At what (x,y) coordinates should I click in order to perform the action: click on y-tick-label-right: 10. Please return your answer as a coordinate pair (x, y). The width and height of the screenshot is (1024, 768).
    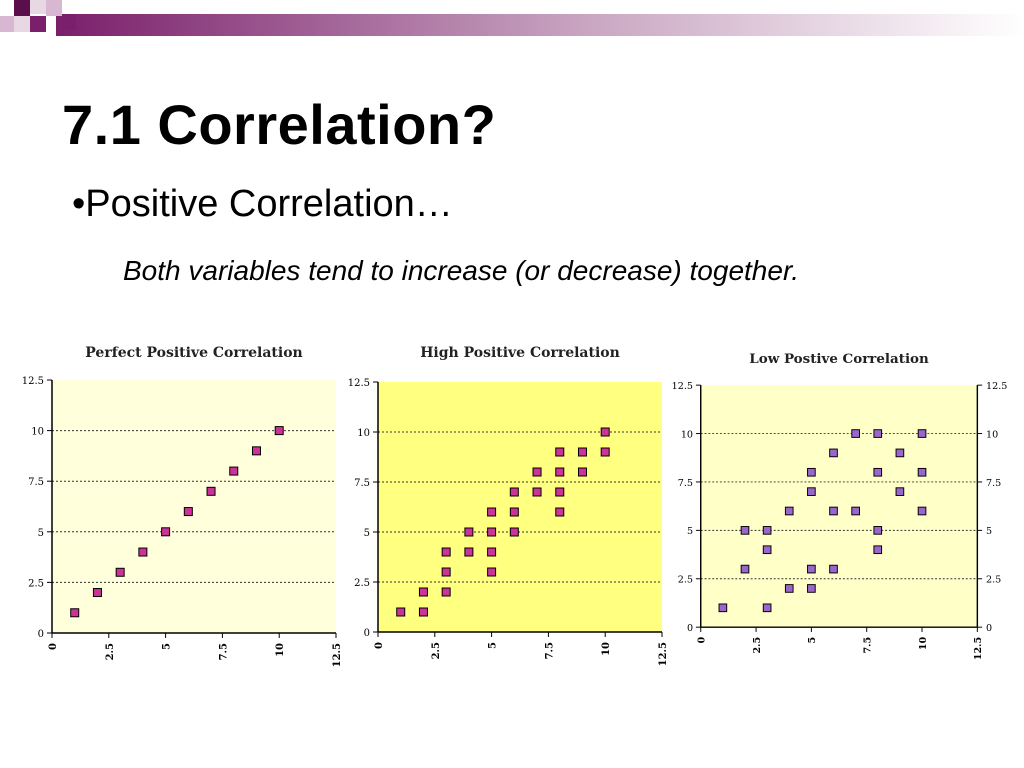
    Looking at the image, I should click on (992, 434).